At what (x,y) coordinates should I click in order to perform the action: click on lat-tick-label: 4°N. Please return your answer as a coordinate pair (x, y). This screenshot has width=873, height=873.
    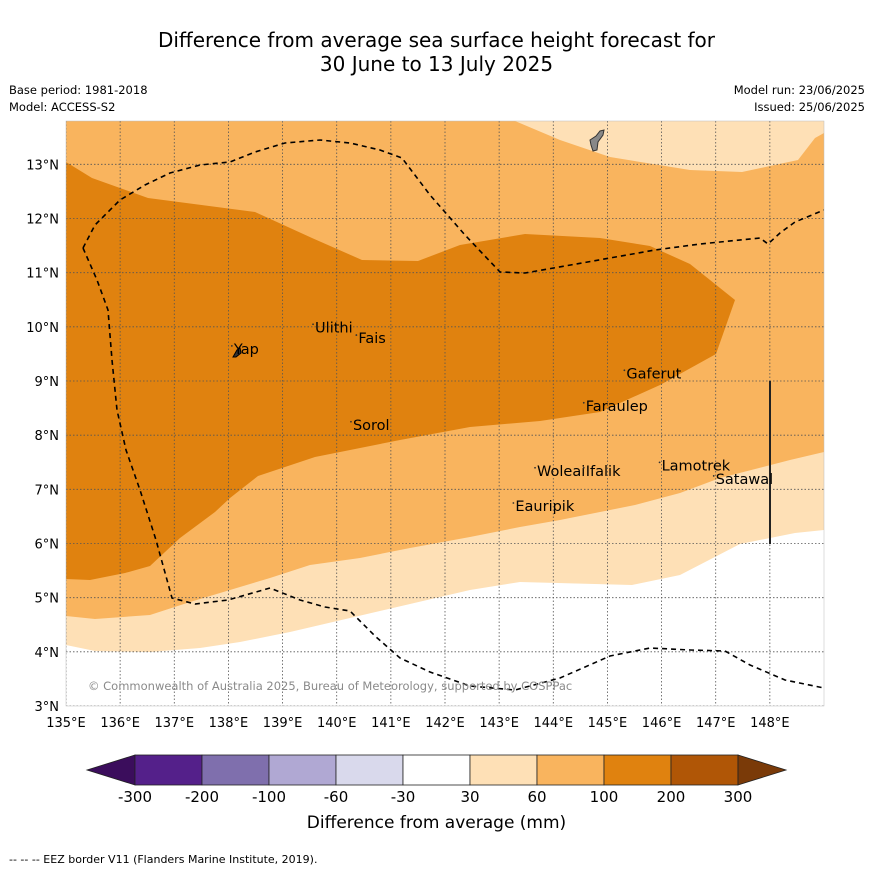
    Looking at the image, I should click on (47, 653).